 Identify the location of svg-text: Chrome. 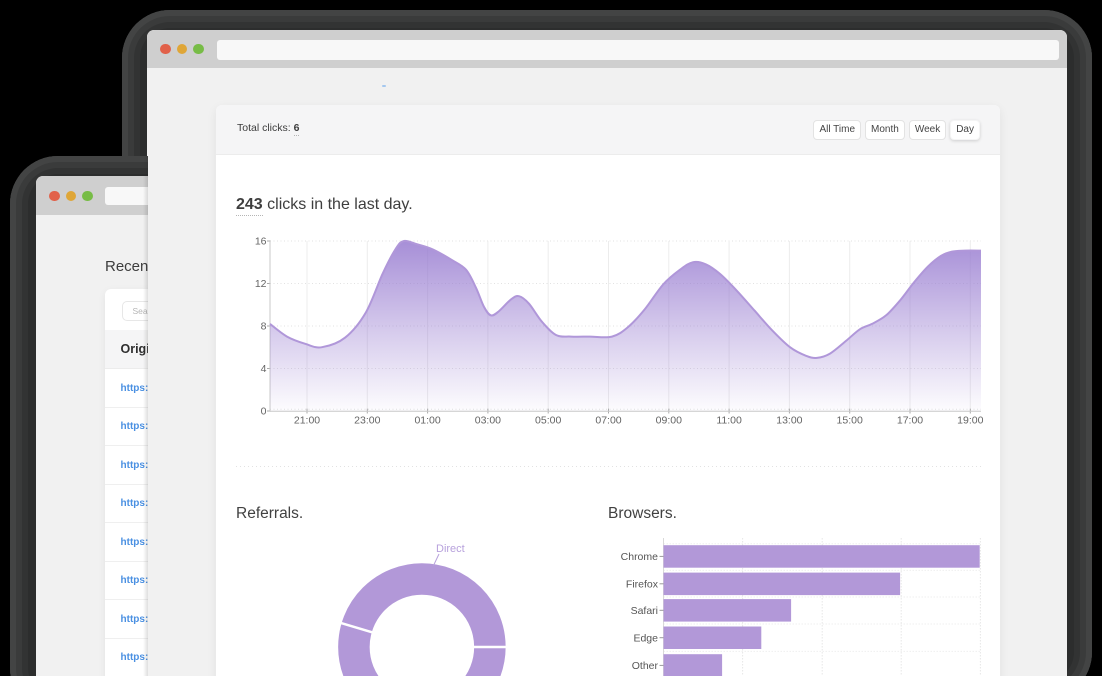
(640, 557).